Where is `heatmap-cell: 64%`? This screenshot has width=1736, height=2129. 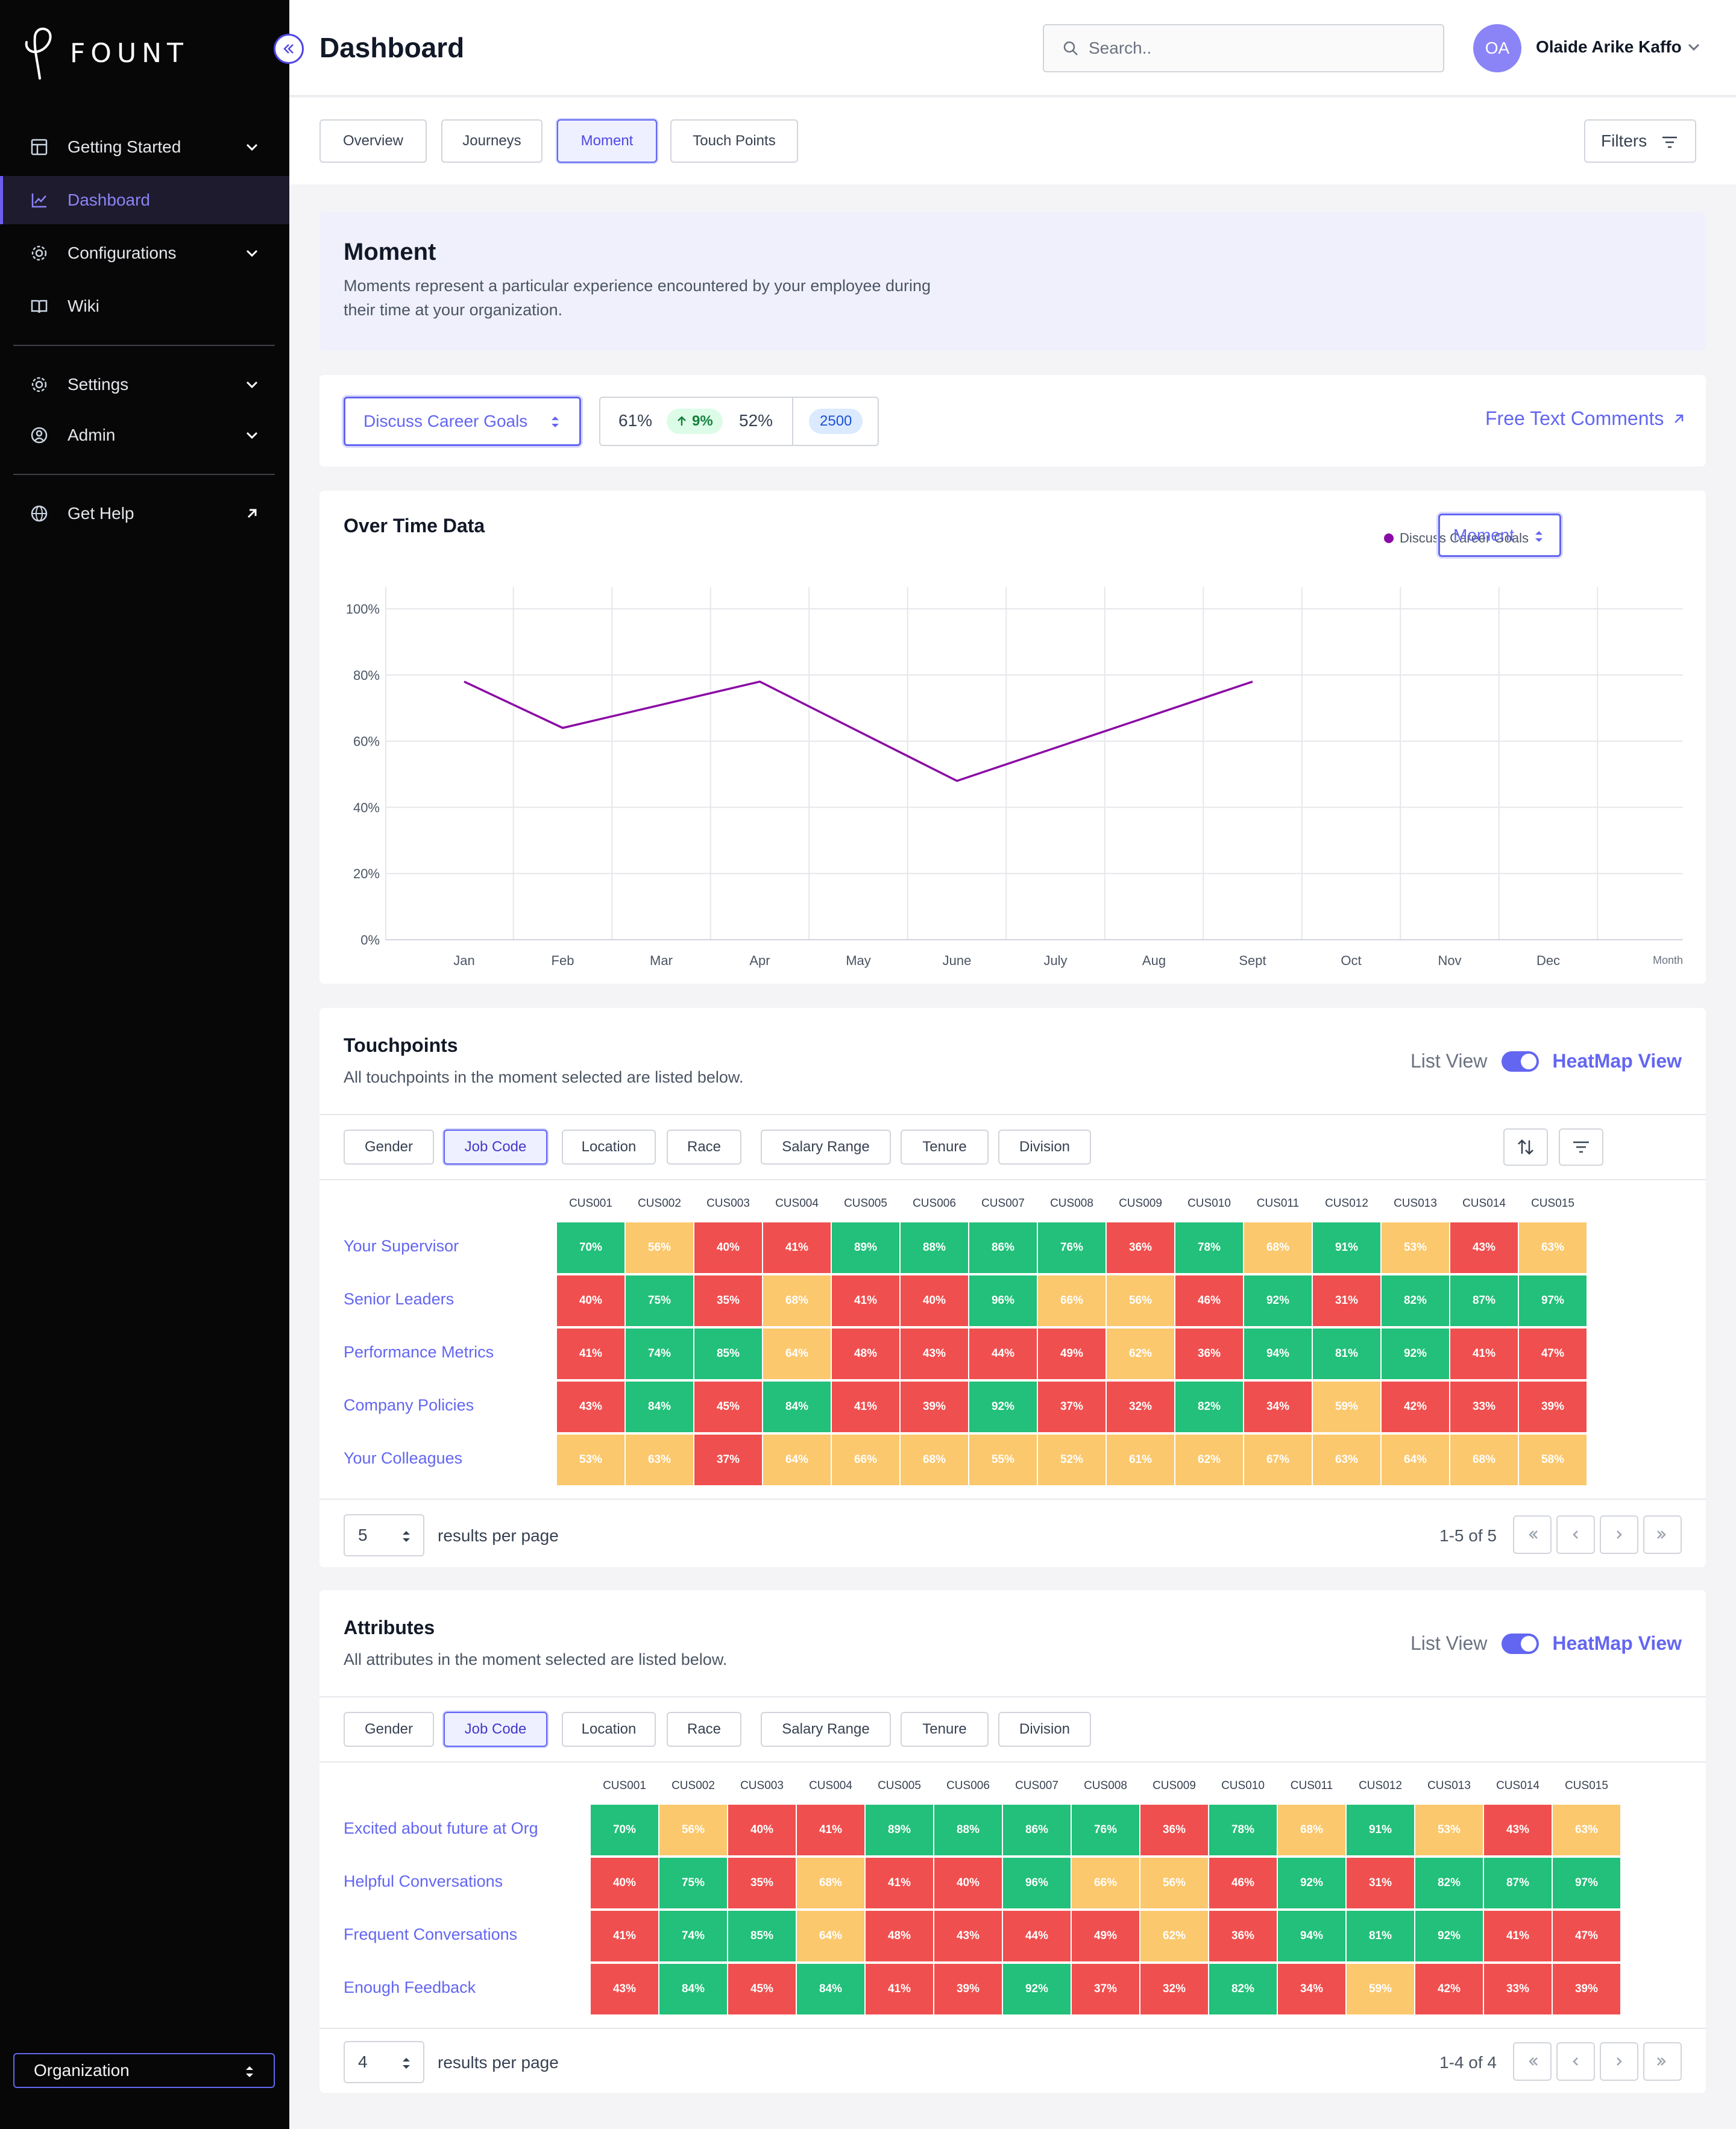 heatmap-cell: 64% is located at coordinates (797, 1460).